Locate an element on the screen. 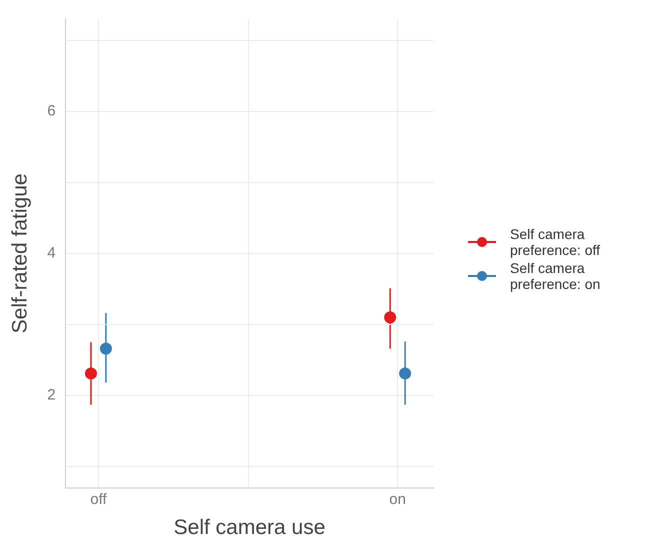 Image resolution: width=648 pixels, height=545 pixels. y-tick-label: 2 is located at coordinates (51, 395).